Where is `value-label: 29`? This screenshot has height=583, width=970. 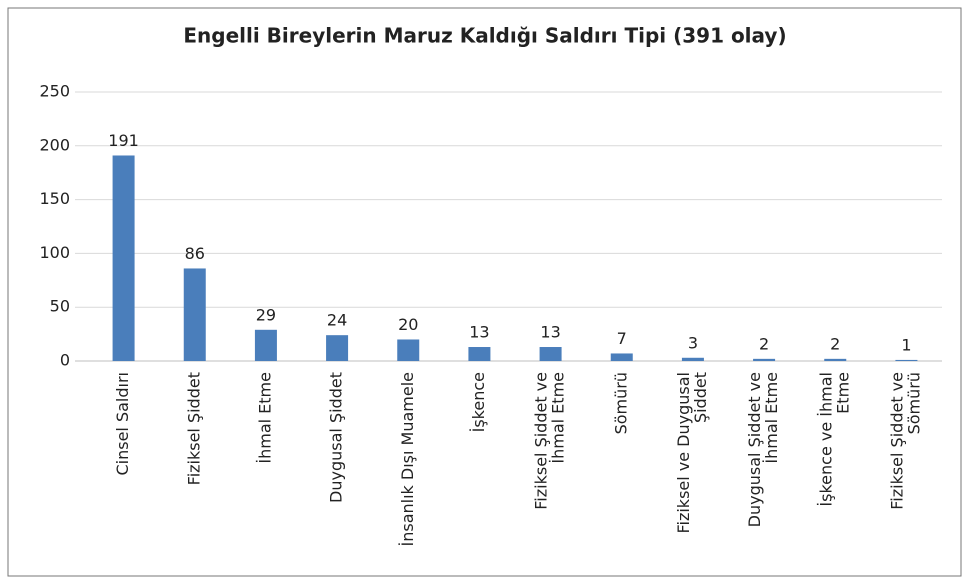
value-label: 29 is located at coordinates (266, 314).